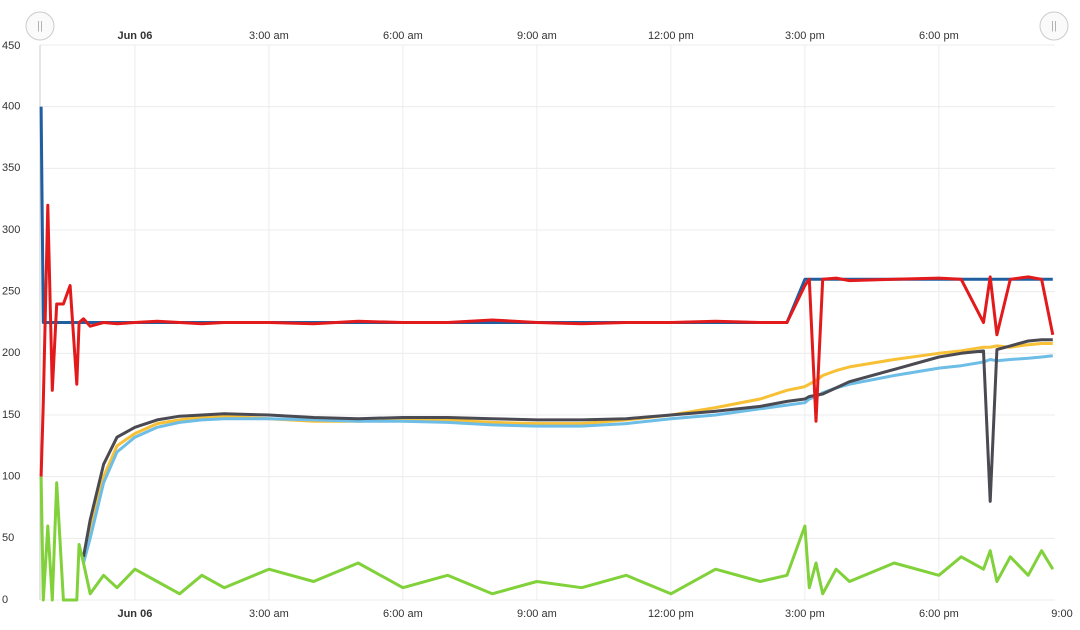  Describe the element at coordinates (11, 415) in the screenshot. I see `y-tick-label: 150` at that location.